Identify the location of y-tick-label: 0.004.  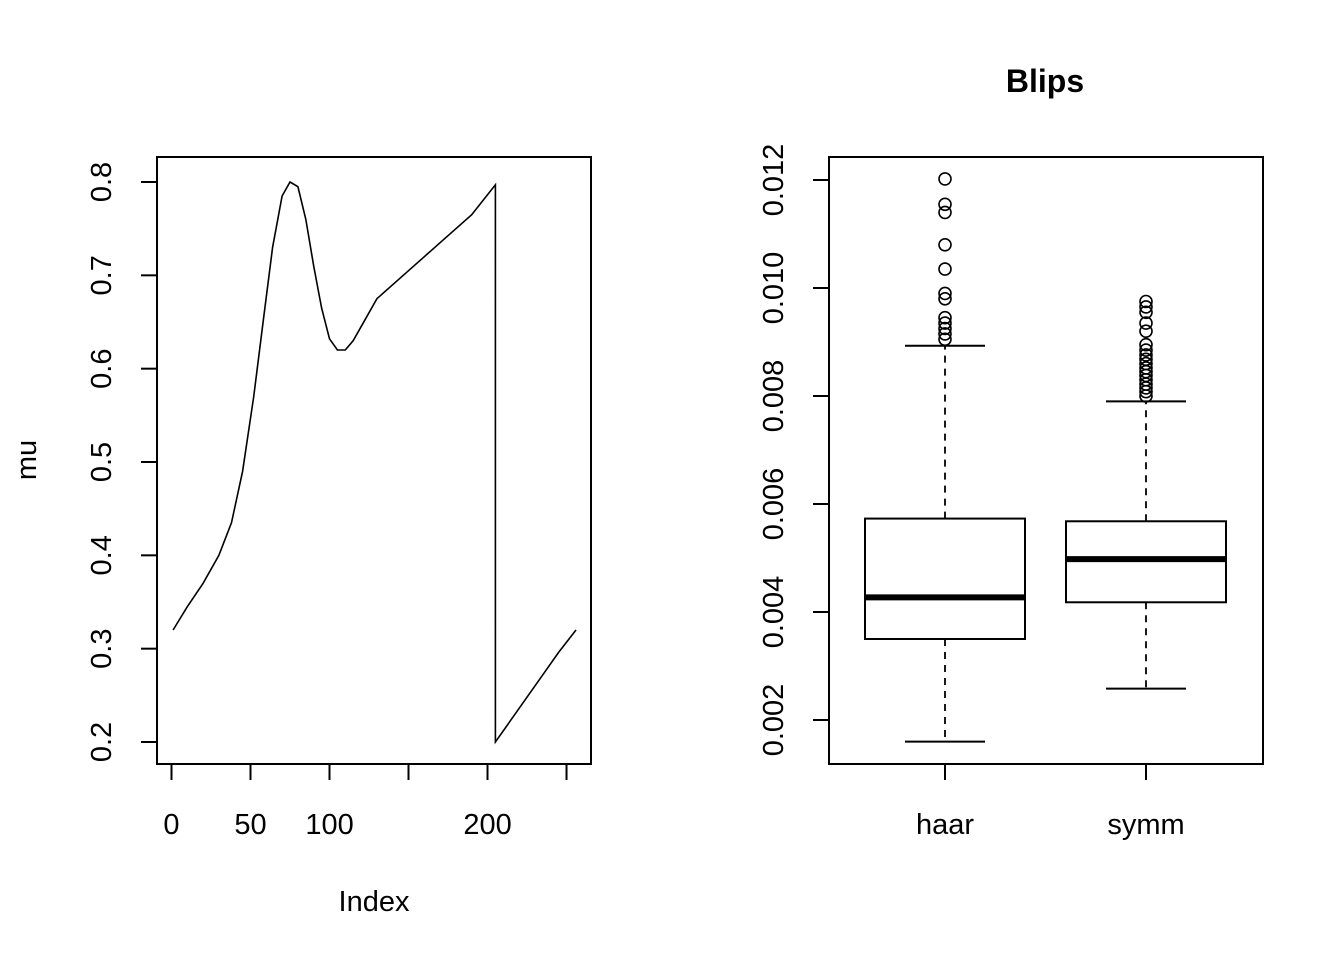
(774, 612).